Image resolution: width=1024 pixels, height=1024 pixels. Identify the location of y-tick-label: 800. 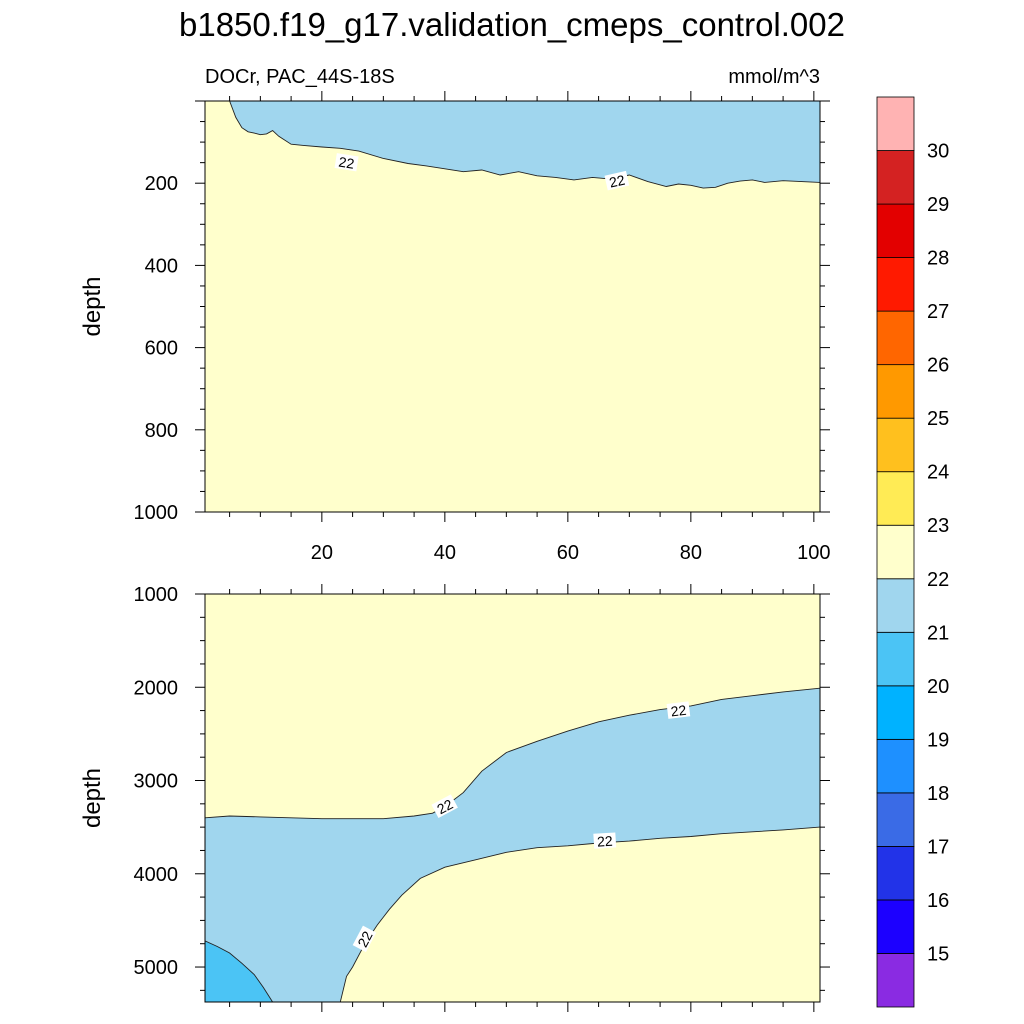
(161, 431).